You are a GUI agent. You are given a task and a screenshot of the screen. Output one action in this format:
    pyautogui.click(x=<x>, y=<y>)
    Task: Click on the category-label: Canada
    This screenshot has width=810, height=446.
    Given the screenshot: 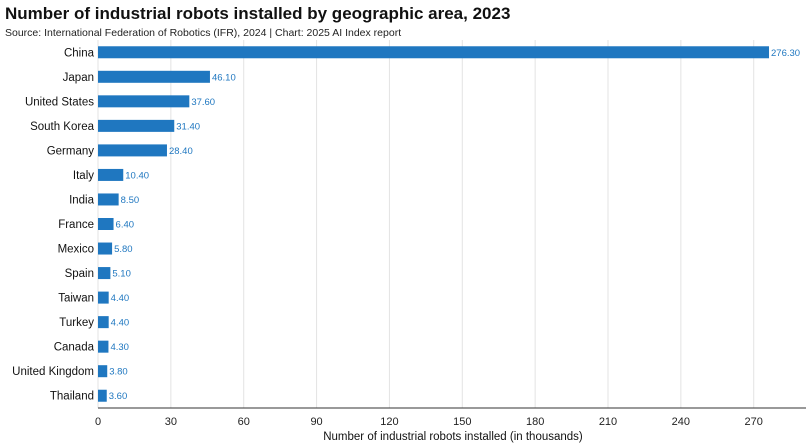 What is the action you would take?
    pyautogui.click(x=74, y=348)
    